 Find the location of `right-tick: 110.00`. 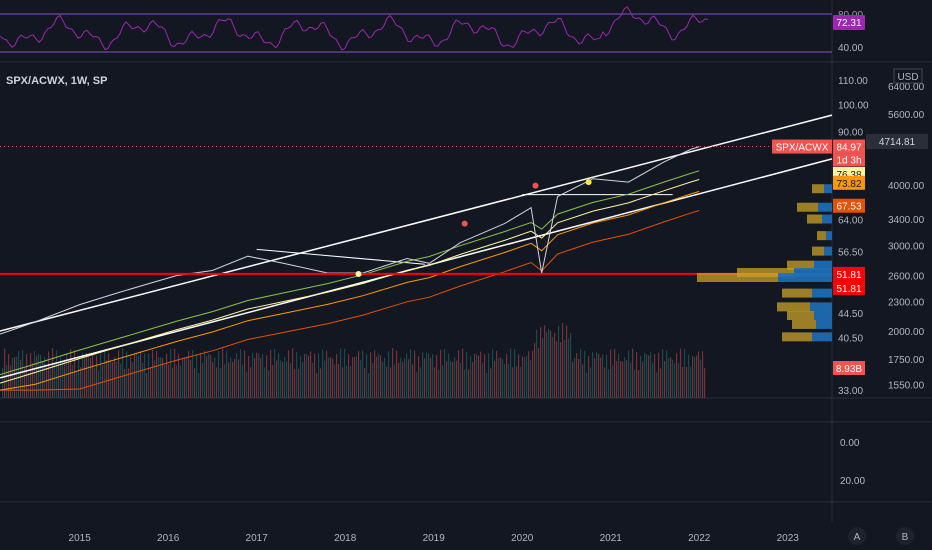

right-tick: 110.00 is located at coordinates (853, 81).